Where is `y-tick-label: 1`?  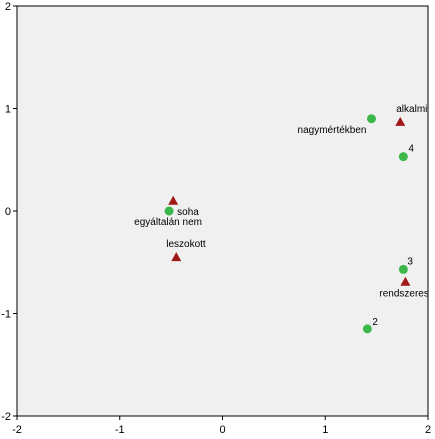
y-tick-label: 1 is located at coordinates (8, 110).